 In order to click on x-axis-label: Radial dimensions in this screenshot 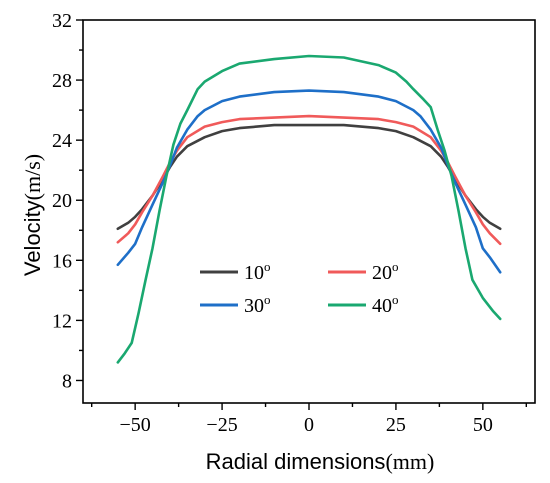, I will do `click(296, 461)`.